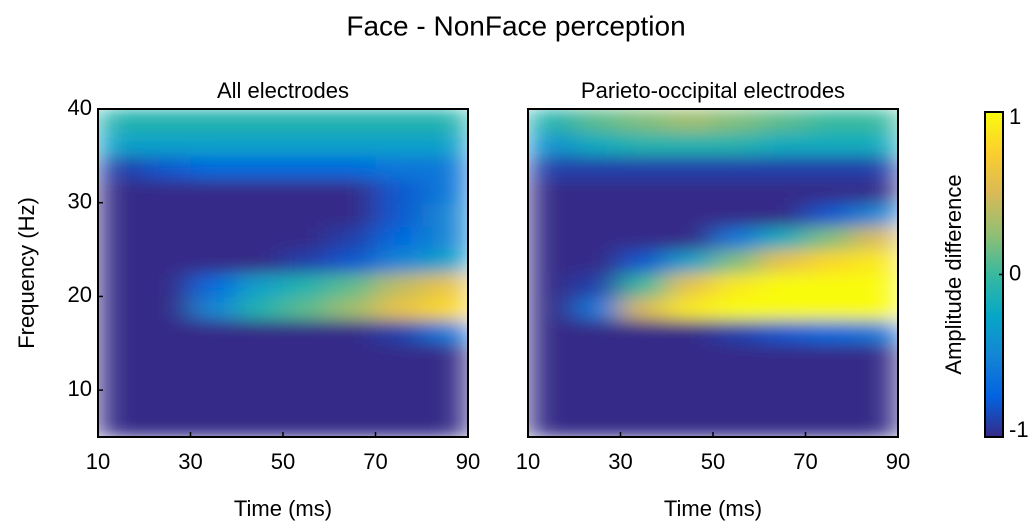  What do you see at coordinates (1015, 116) in the screenshot?
I see `colorbar-tick-label: 1` at bounding box center [1015, 116].